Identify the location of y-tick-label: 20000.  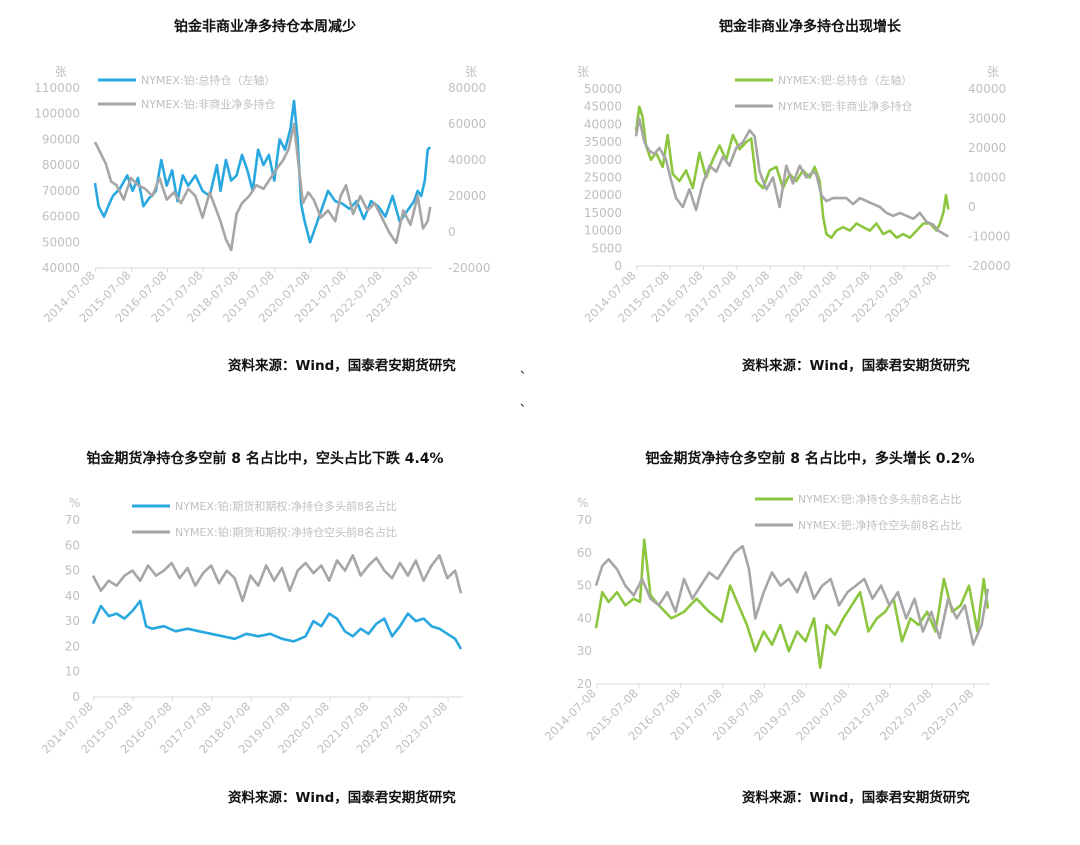
(603, 195).